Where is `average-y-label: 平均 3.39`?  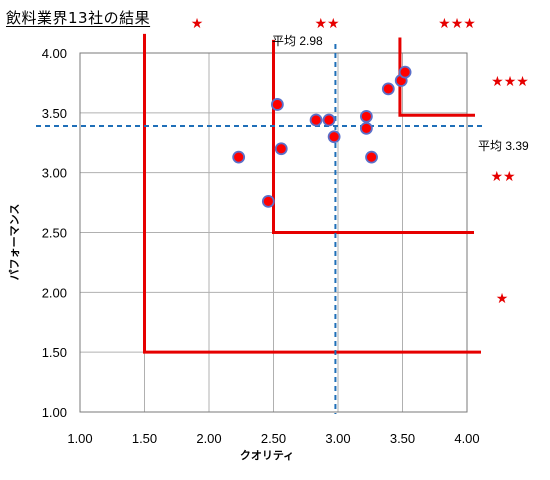 average-y-label: 平均 3.39 is located at coordinates (503, 146).